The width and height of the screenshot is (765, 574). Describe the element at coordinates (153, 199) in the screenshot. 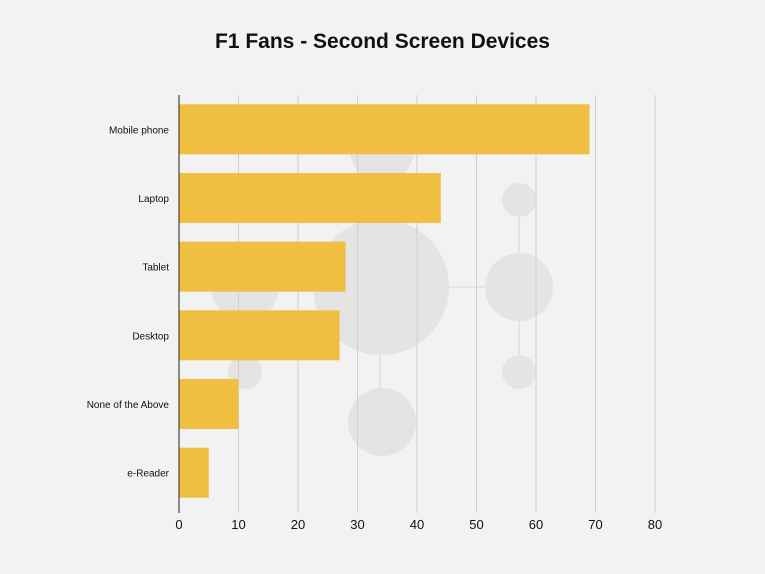

I see `category-label: Laptop` at that location.